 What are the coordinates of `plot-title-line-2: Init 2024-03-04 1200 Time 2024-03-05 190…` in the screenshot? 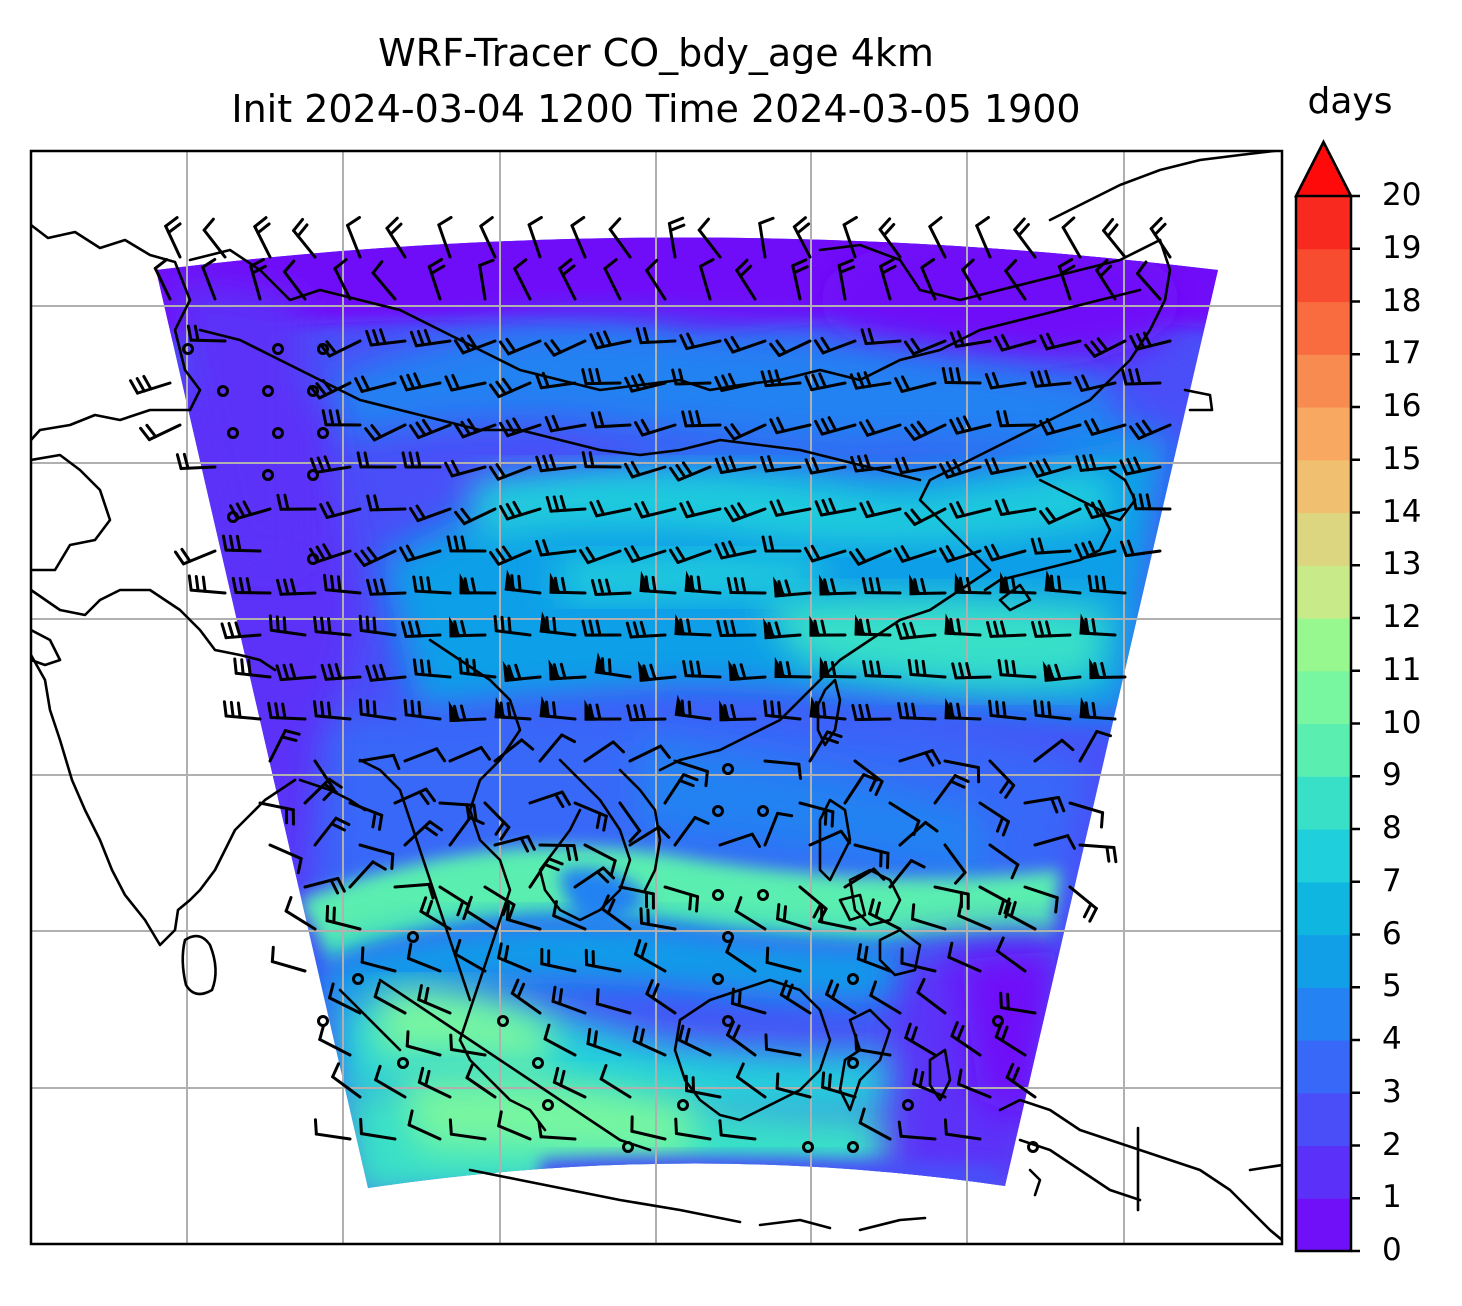 It's located at (656, 109).